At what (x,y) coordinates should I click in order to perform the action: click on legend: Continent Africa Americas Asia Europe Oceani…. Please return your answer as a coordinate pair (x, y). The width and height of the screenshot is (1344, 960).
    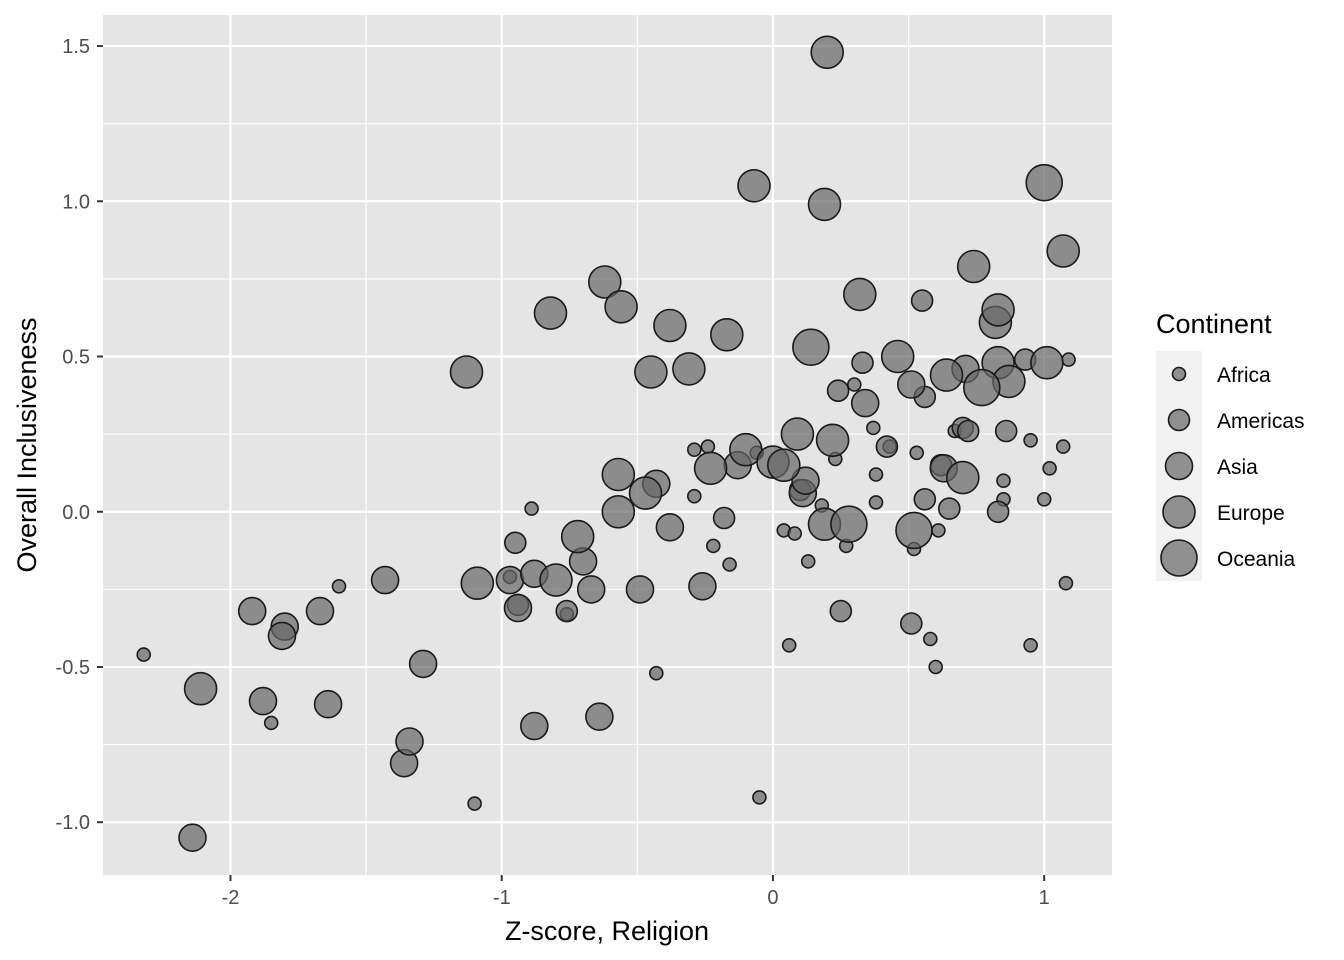
    Looking at the image, I should click on (1230, 445).